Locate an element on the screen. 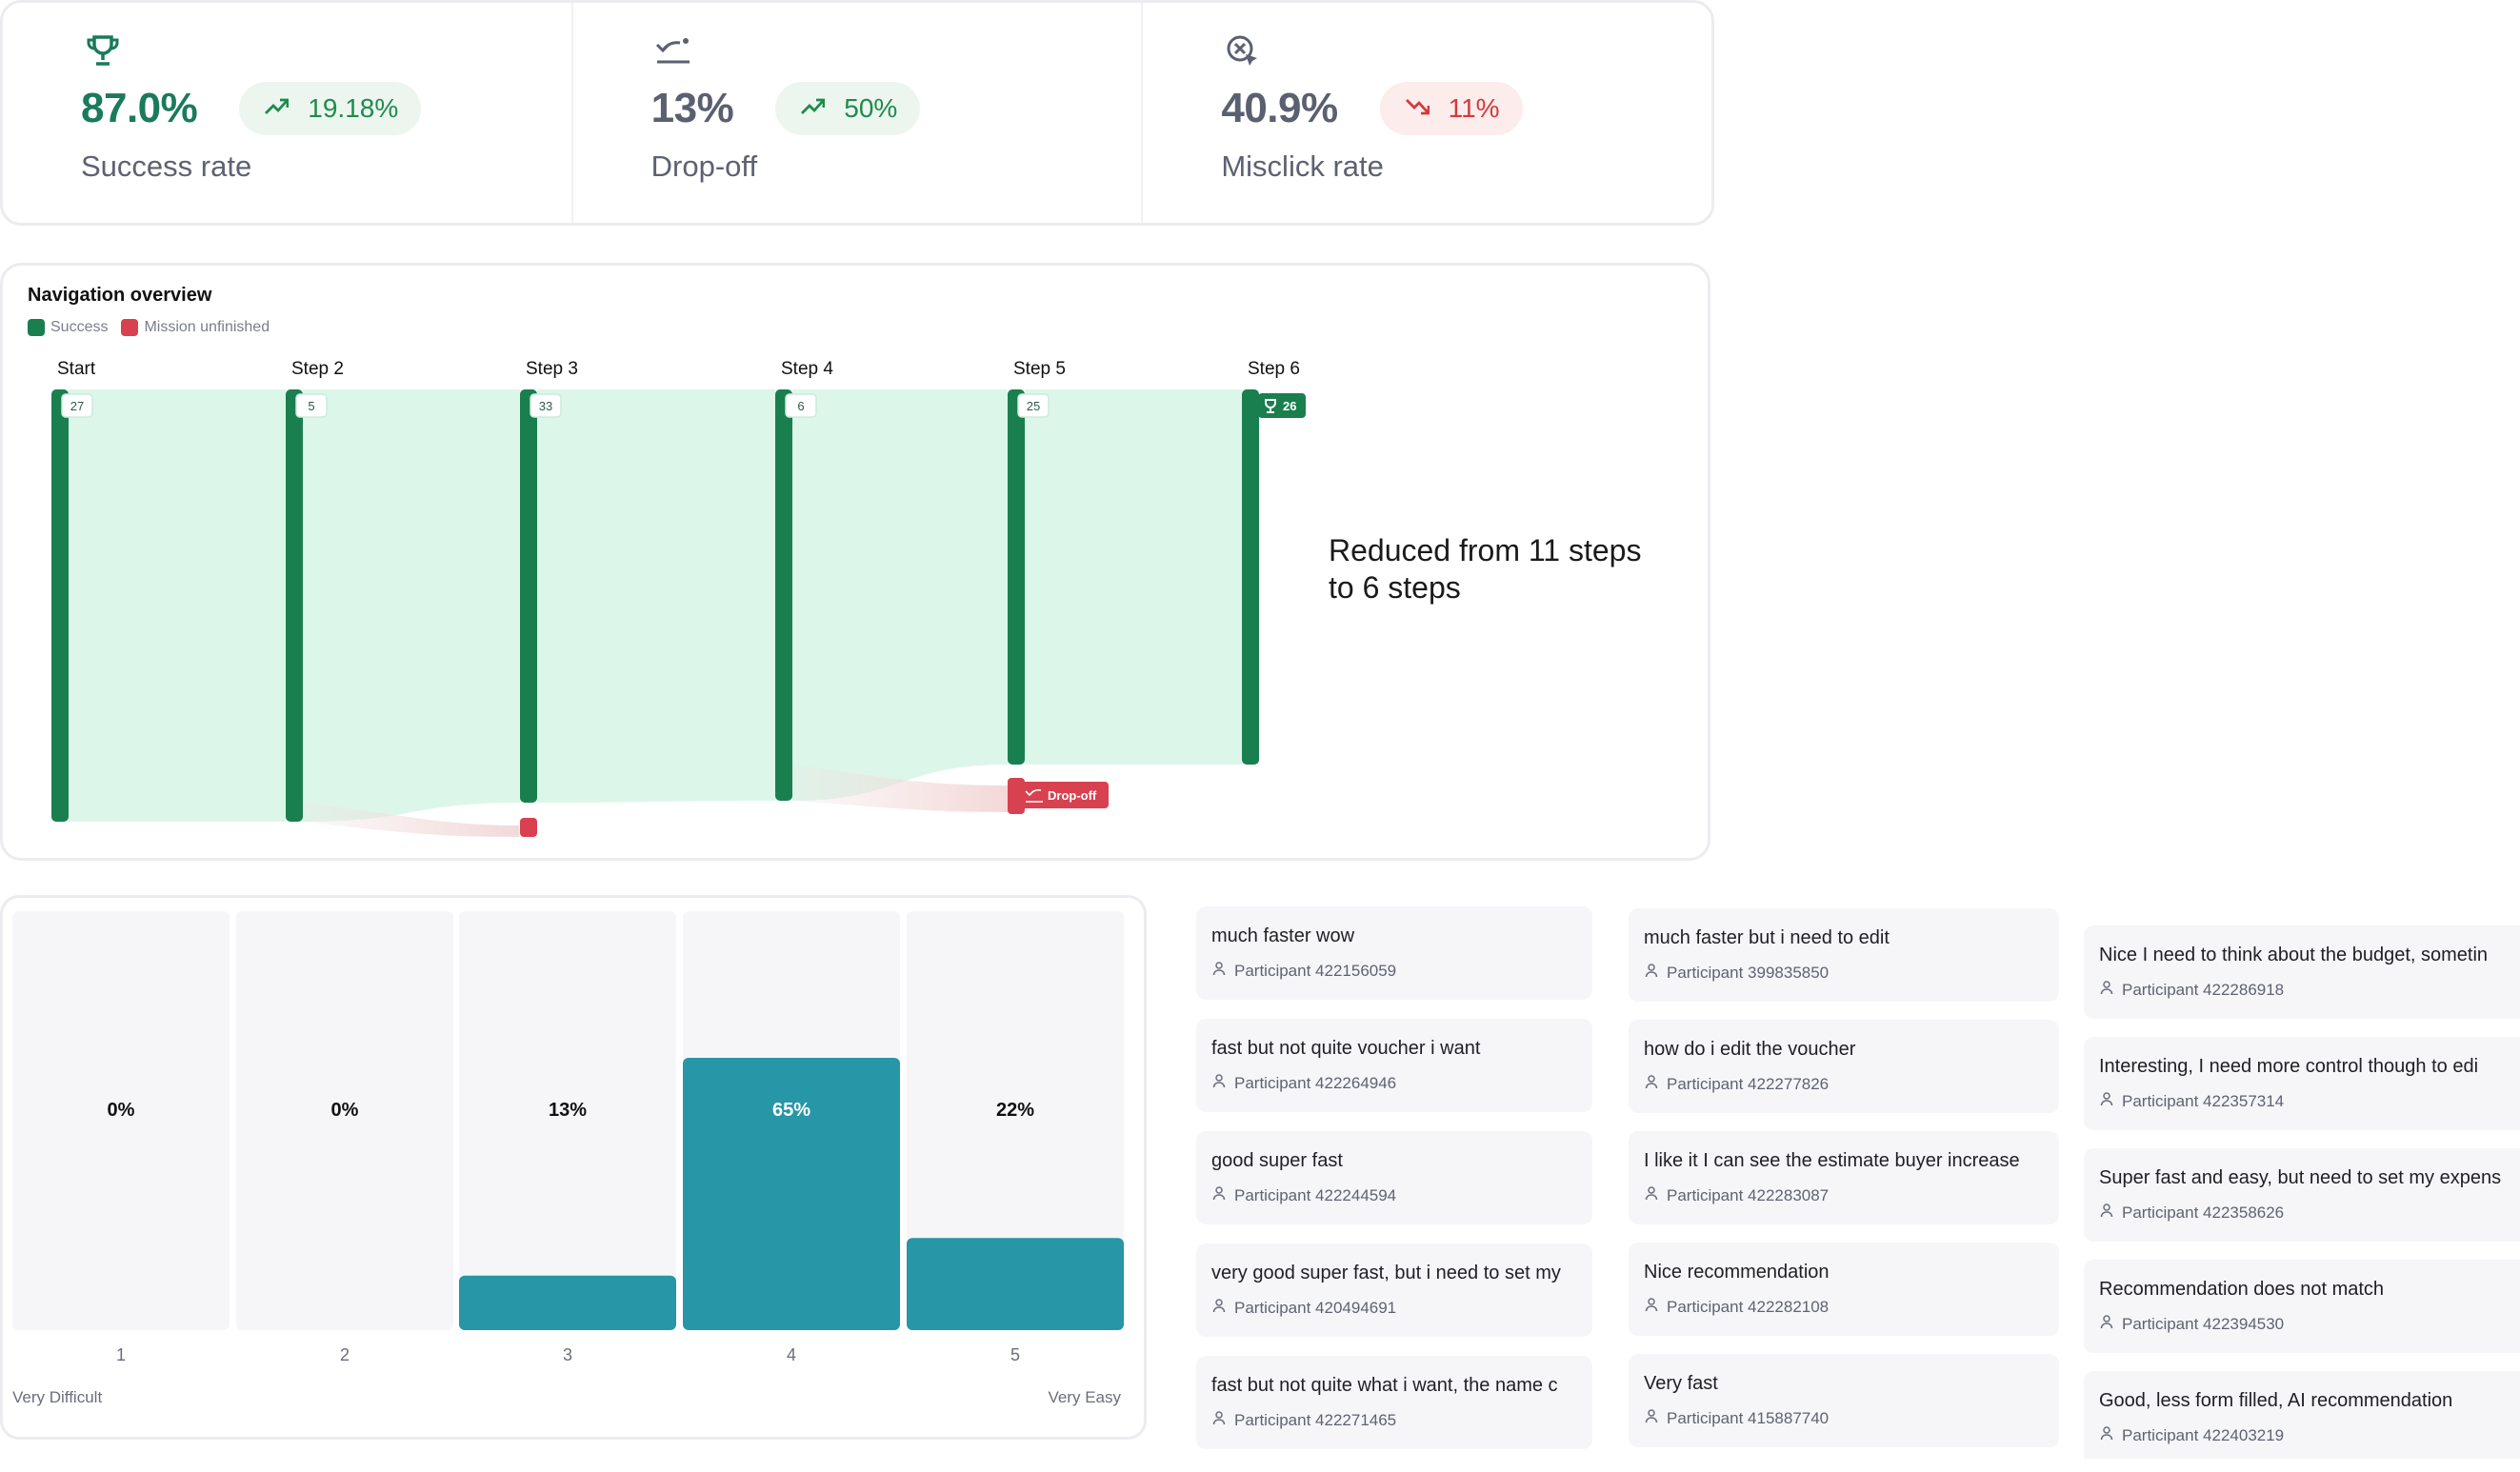 Image resolution: width=2520 pixels, height=1472 pixels. step-label: Step 5 is located at coordinates (1039, 369).